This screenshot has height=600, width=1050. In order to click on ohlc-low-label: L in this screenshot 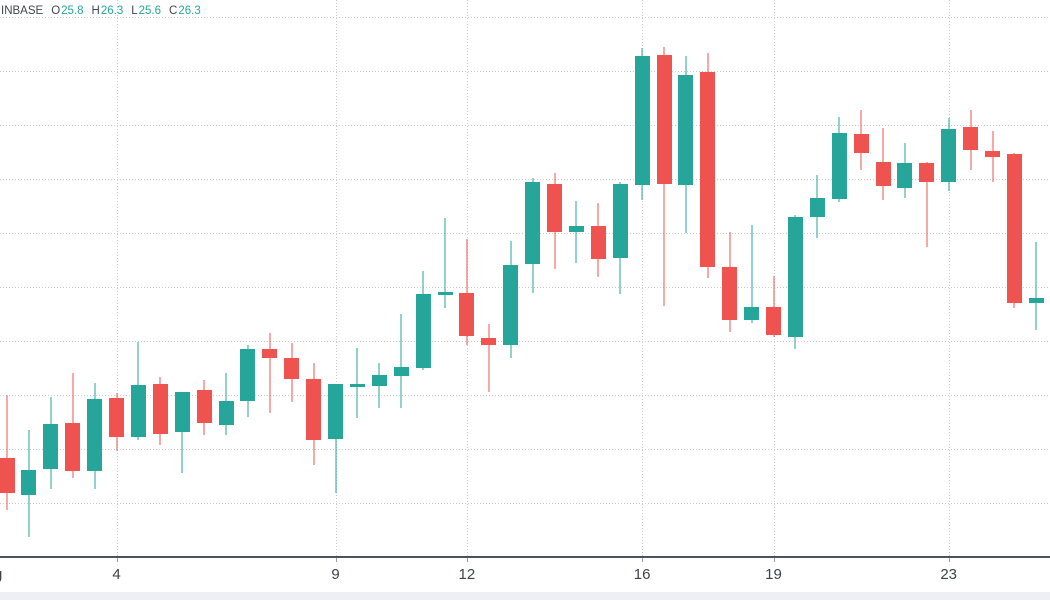, I will do `click(134, 10)`.